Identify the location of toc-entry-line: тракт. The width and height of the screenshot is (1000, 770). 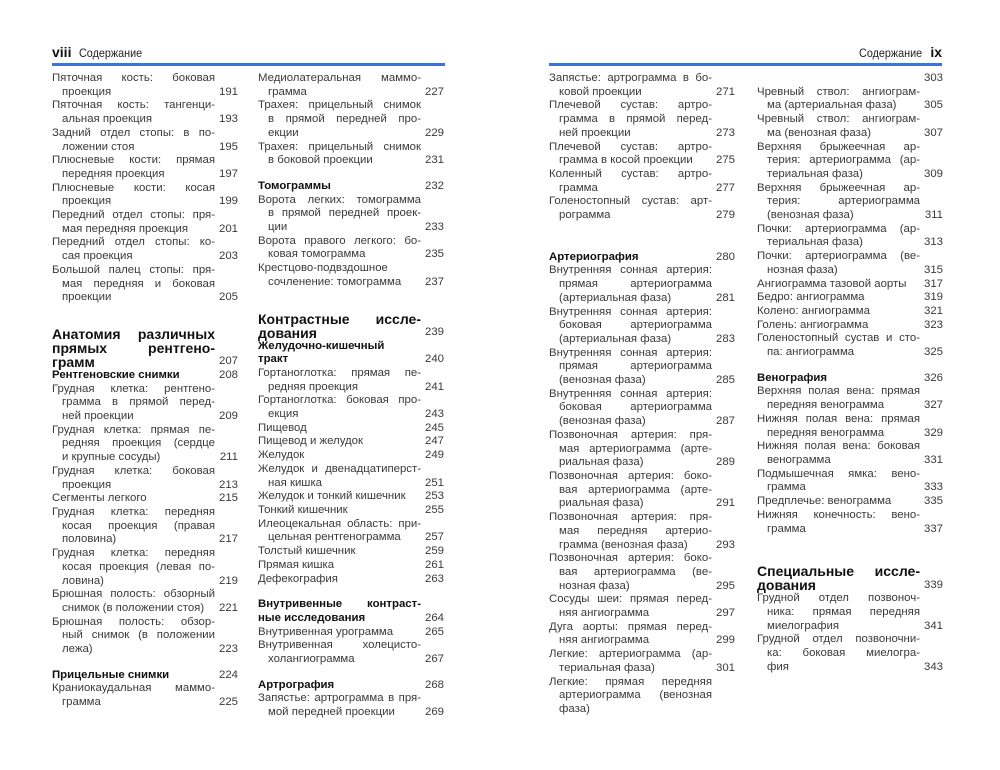
(273, 359).